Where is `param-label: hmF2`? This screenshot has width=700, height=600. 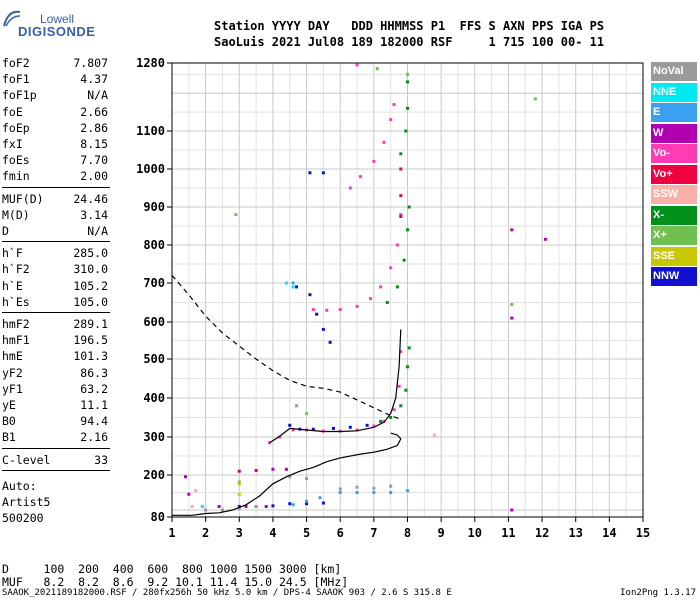
param-label: hmF2 is located at coordinates (16, 324).